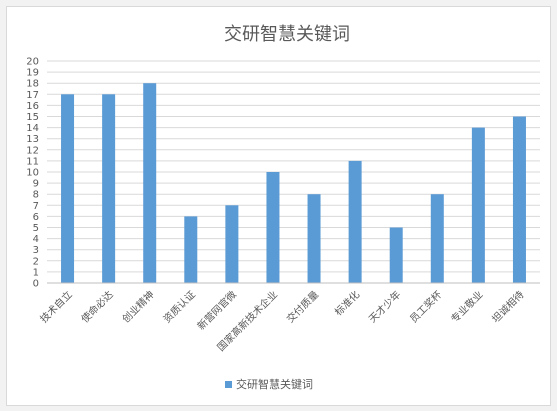  What do you see at coordinates (55, 306) in the screenshot?
I see `x-tick-label: 技术自立` at bounding box center [55, 306].